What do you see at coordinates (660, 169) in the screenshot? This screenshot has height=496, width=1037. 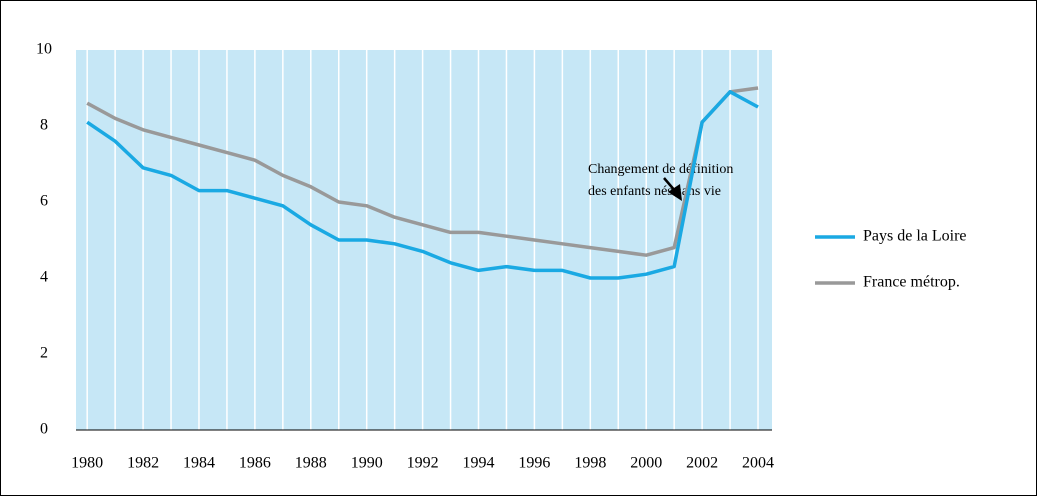 I see `annotation: Changement de définition` at bounding box center [660, 169].